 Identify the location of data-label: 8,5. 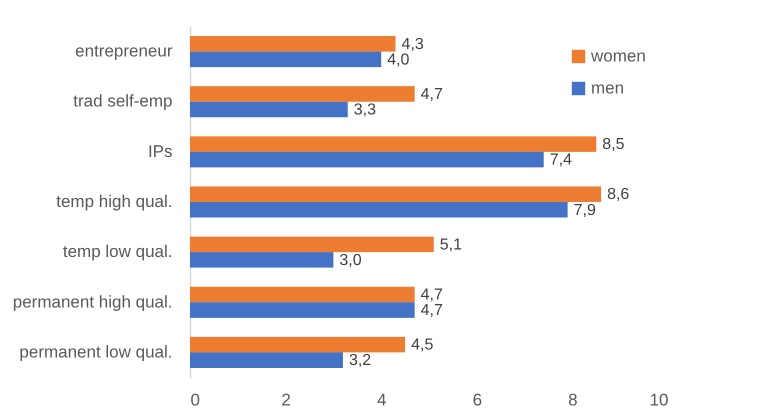
(613, 145).